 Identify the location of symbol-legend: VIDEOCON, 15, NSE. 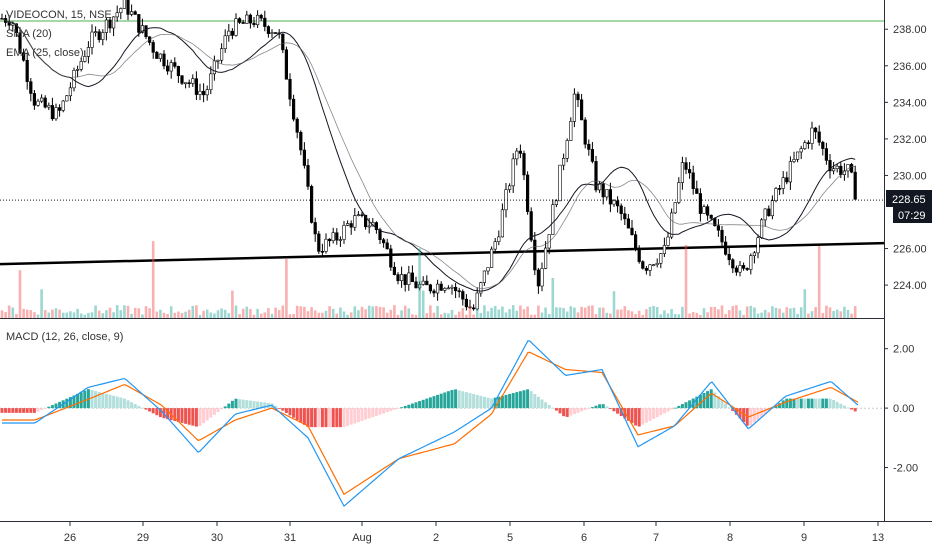
(59, 15).